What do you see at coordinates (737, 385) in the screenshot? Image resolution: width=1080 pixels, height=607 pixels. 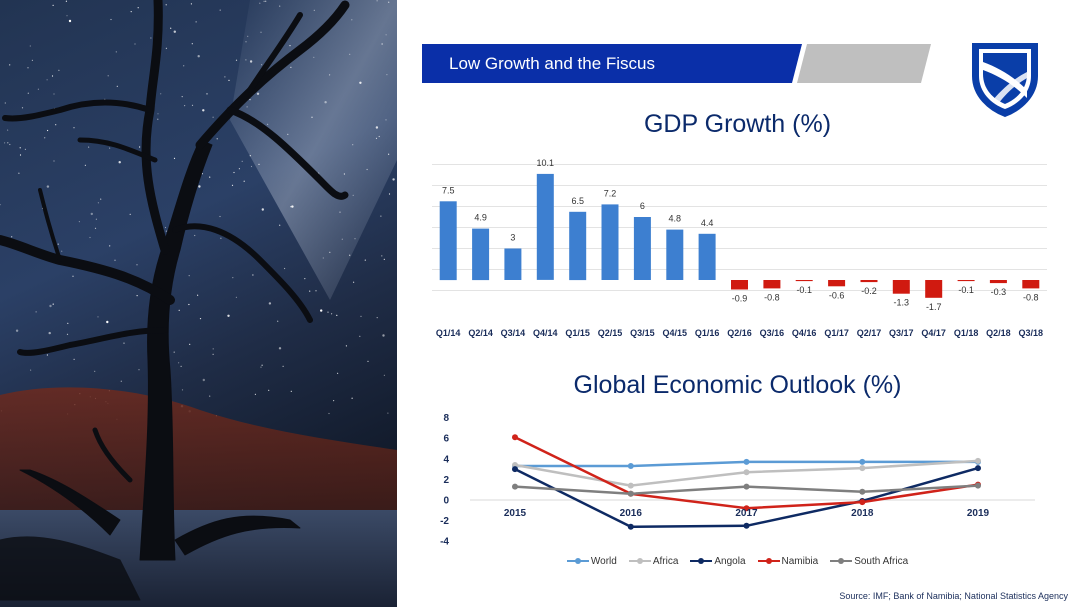 I see `outlook-chart-title: Global Economic Outlook (%)` at bounding box center [737, 385].